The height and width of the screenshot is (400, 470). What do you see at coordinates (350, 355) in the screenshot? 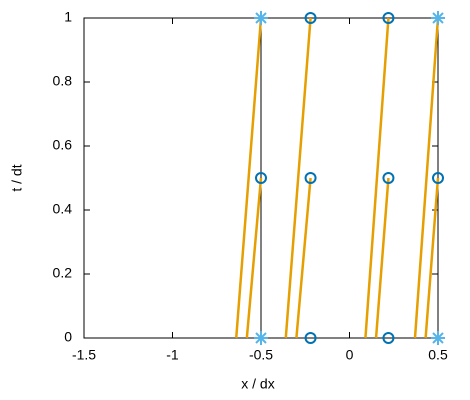
I see `x-tick-label: 0` at bounding box center [350, 355].